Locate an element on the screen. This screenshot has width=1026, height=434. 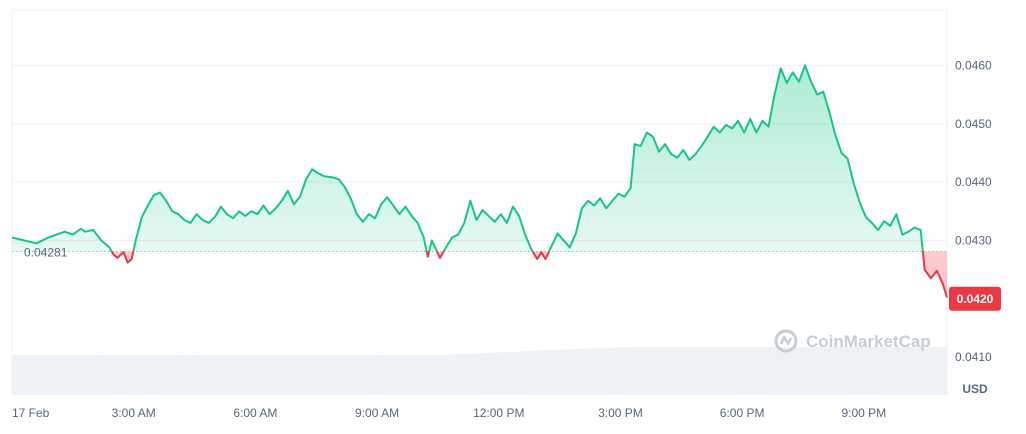
current-price-tag-text: 0.0420 is located at coordinates (975, 299).